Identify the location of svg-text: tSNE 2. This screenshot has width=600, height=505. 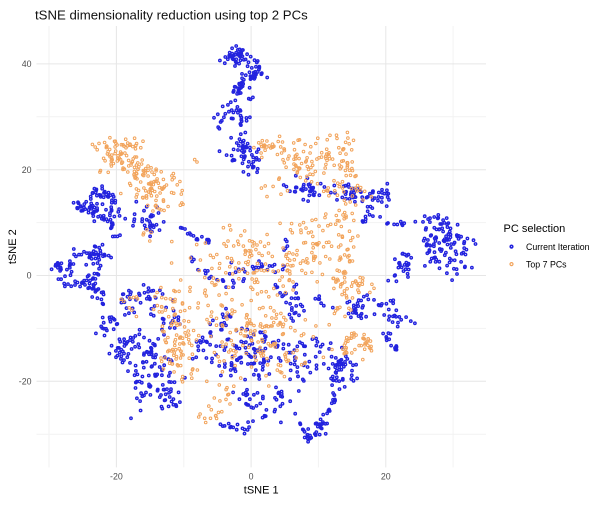
(13, 246).